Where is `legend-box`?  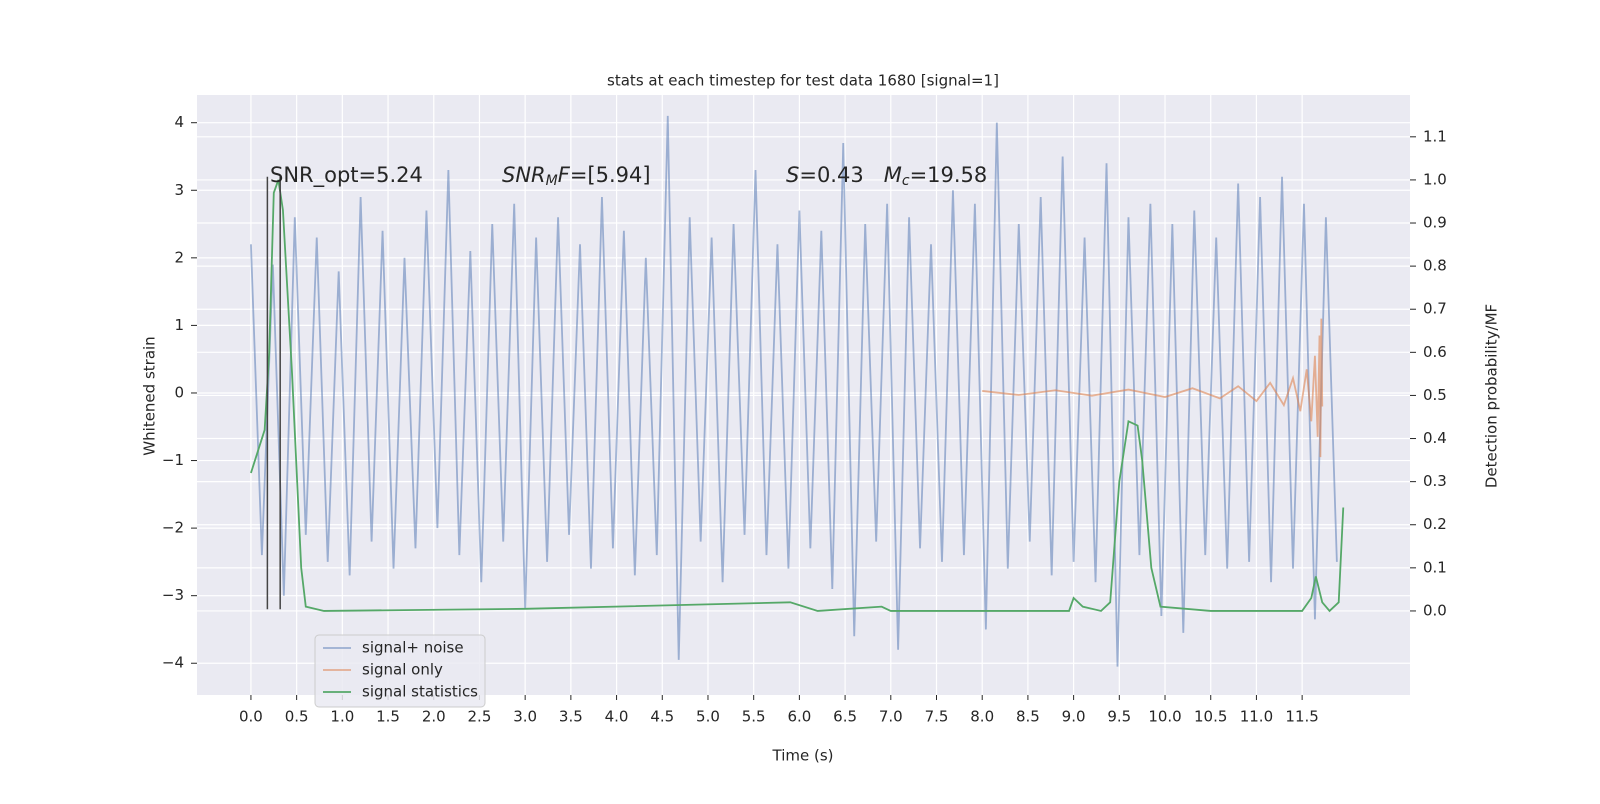 legend-box is located at coordinates (400, 671).